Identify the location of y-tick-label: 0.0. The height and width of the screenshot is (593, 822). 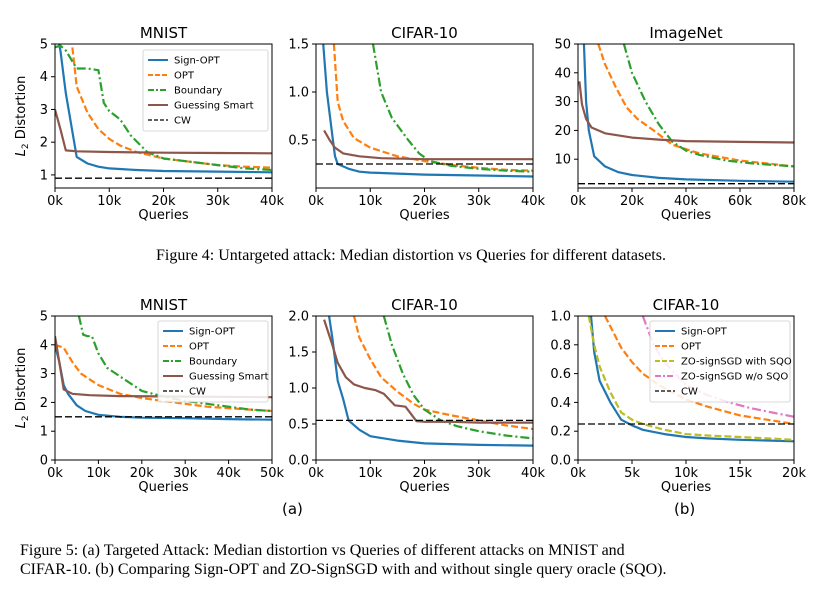
(298, 461).